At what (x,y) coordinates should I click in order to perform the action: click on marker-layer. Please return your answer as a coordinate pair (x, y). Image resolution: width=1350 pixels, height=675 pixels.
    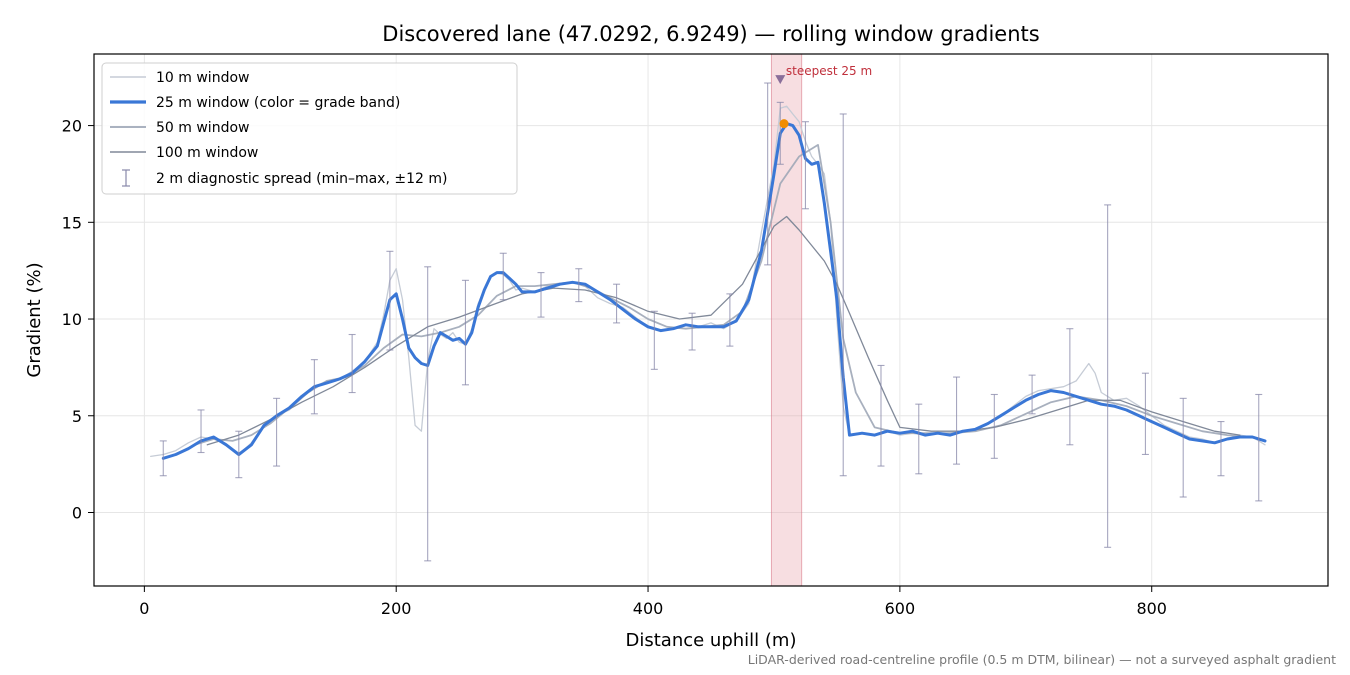
    Looking at the image, I should click on (782, 102).